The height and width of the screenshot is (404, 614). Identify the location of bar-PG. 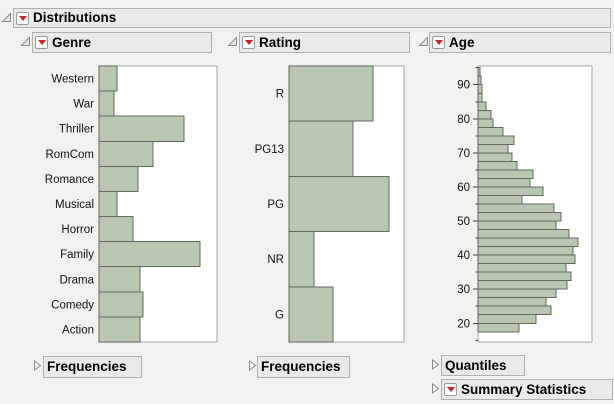
(339, 204).